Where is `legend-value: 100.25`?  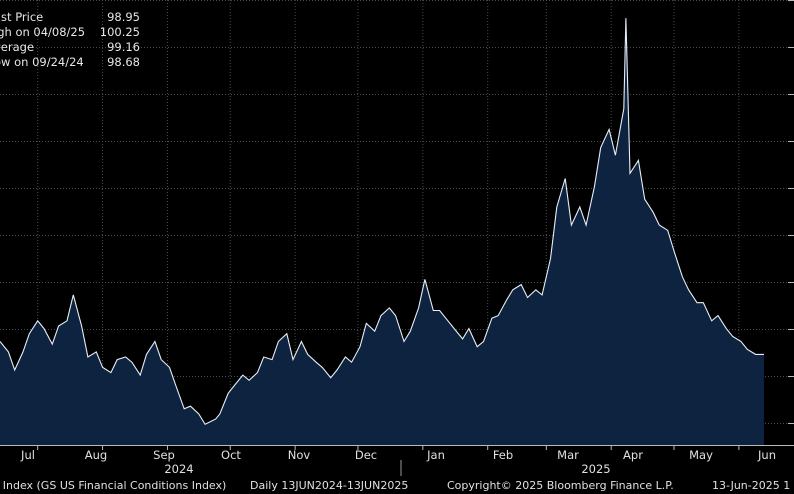 legend-value: 100.25 is located at coordinates (119, 32).